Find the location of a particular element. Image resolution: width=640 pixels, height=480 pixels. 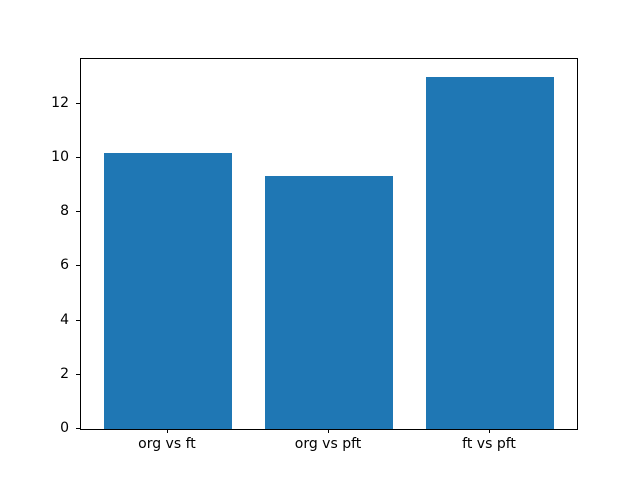

x-tick-label: org vs ft is located at coordinates (167, 444).